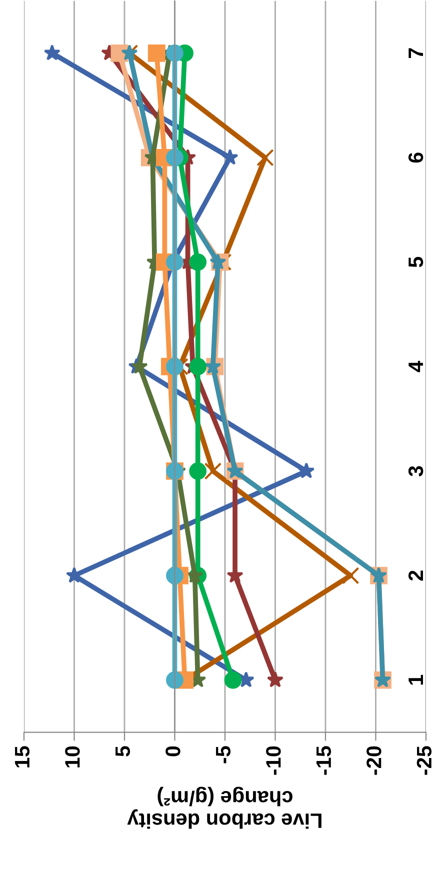 The image size is (436, 892). What do you see at coordinates (273, 760) in the screenshot?
I see `x-tick-label: -10` at bounding box center [273, 760].